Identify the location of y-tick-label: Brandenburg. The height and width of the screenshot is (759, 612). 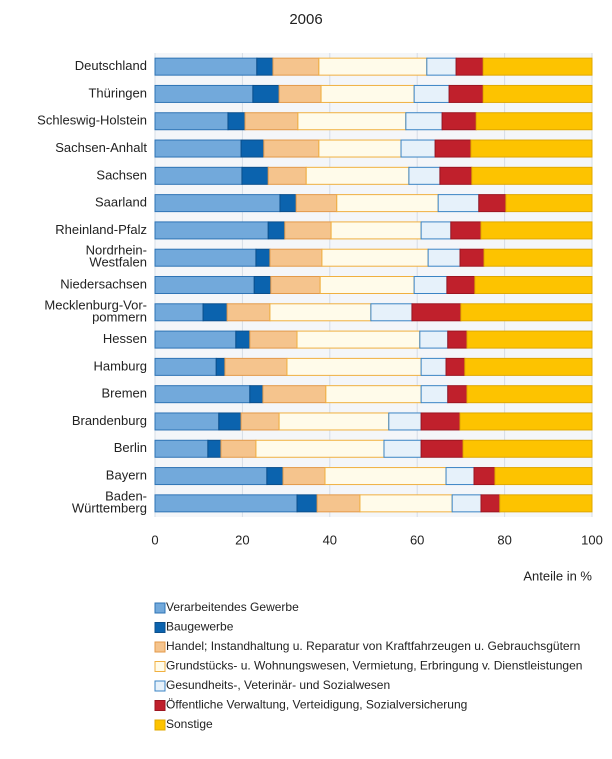
(109, 420).